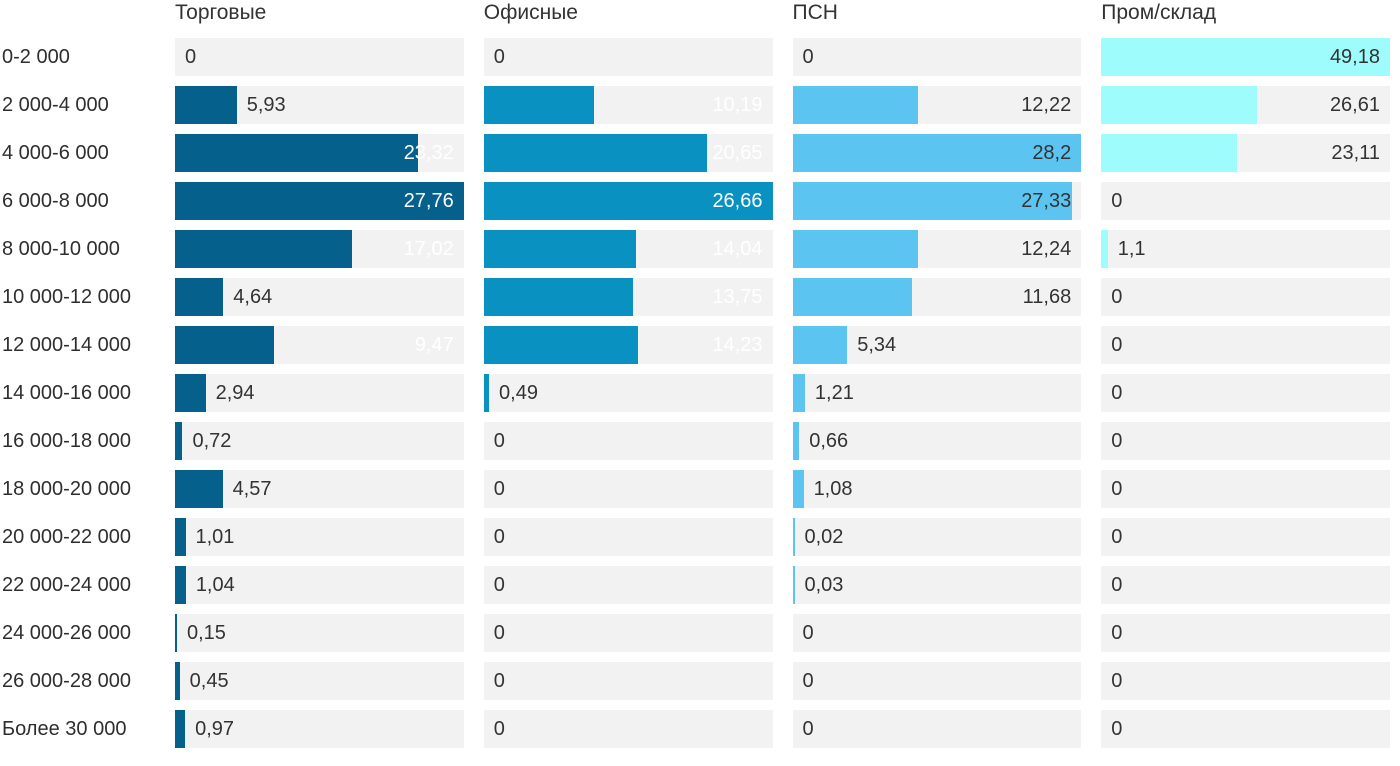 Image resolution: width=1400 pixels, height=766 pixels. I want to click on value-label: 5,34, so click(877, 345).